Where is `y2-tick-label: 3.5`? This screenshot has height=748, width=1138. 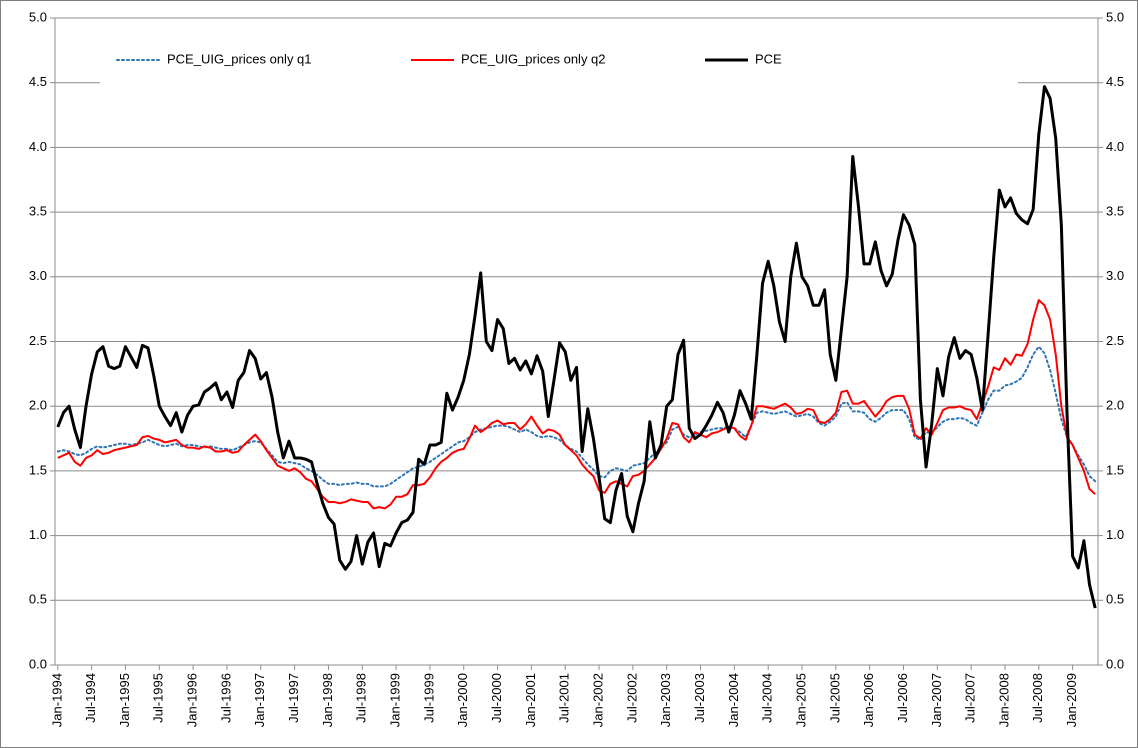 y2-tick-label: 3.5 is located at coordinates (1115, 211).